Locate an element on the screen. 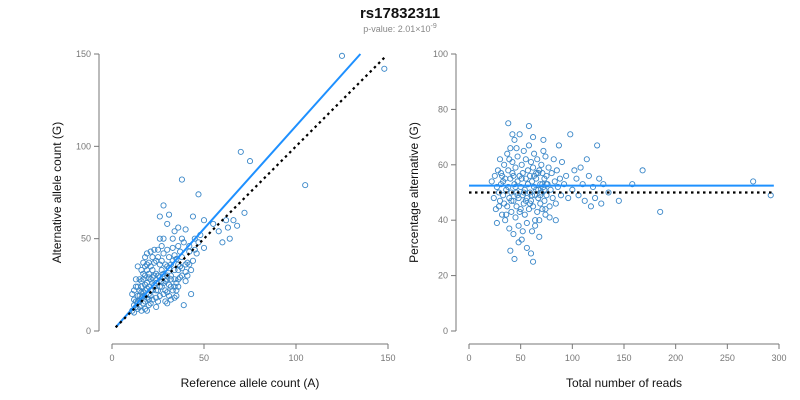 The image size is (800, 400). left-x-tick-label: 50 is located at coordinates (204, 358).